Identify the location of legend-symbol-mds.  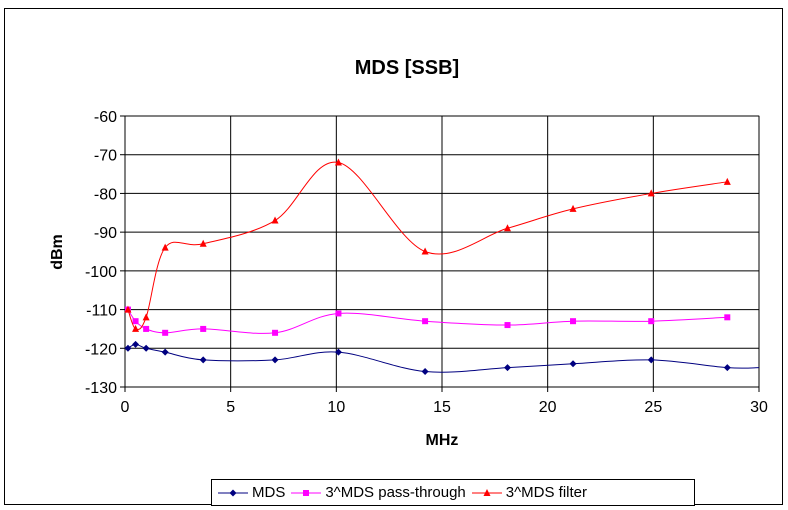
(233, 492).